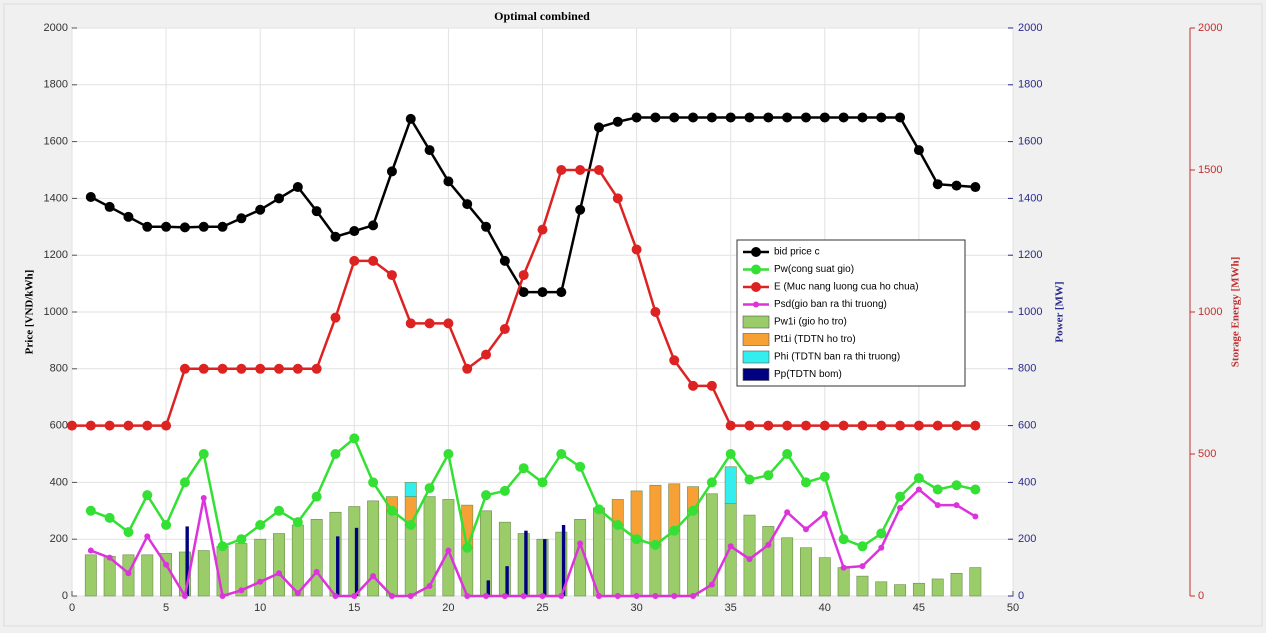 The image size is (1266, 633). What do you see at coordinates (1030, 142) in the screenshot?
I see `power-tick-label: 1600` at bounding box center [1030, 142].